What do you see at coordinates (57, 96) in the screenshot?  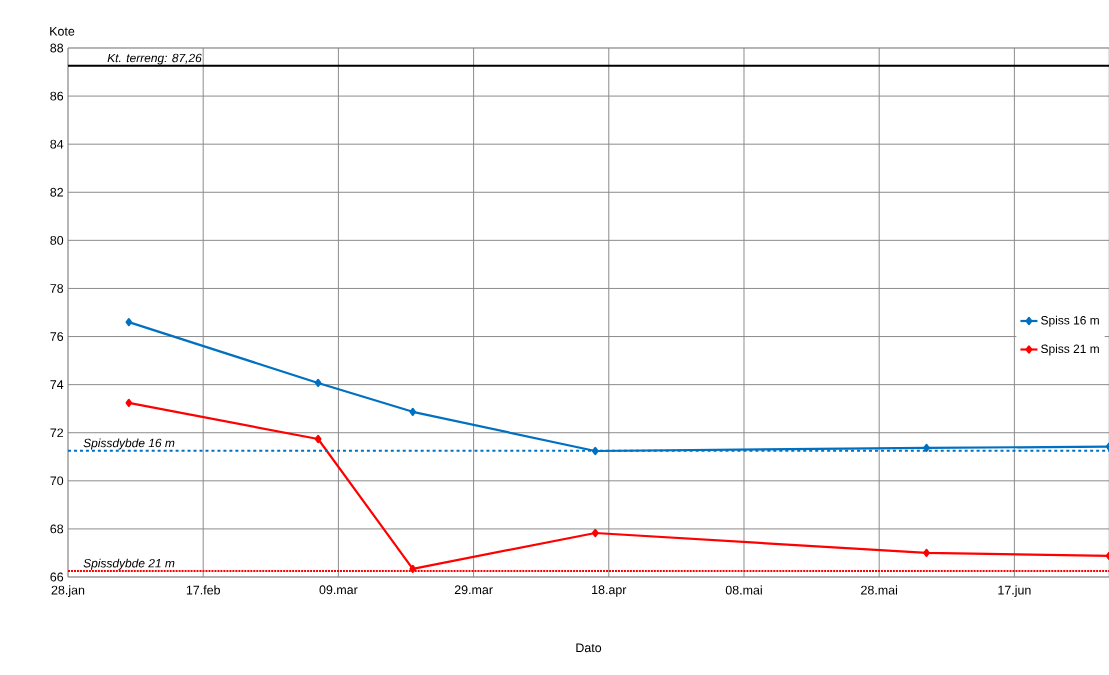 I see `y-tick-label: 86` at bounding box center [57, 96].